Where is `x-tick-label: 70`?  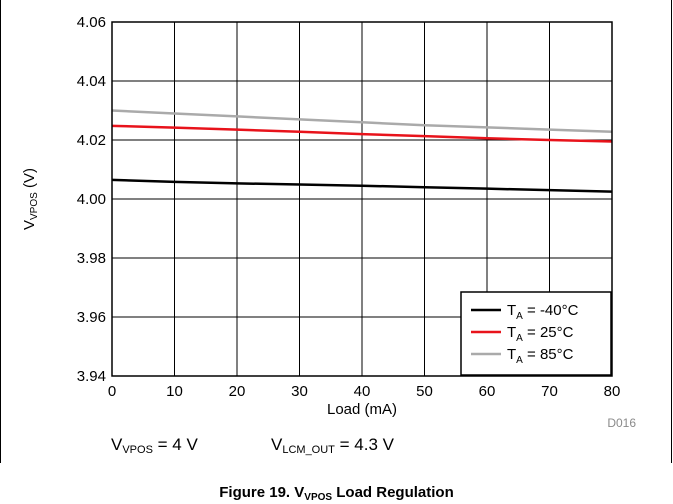 x-tick-label: 70 is located at coordinates (549, 391).